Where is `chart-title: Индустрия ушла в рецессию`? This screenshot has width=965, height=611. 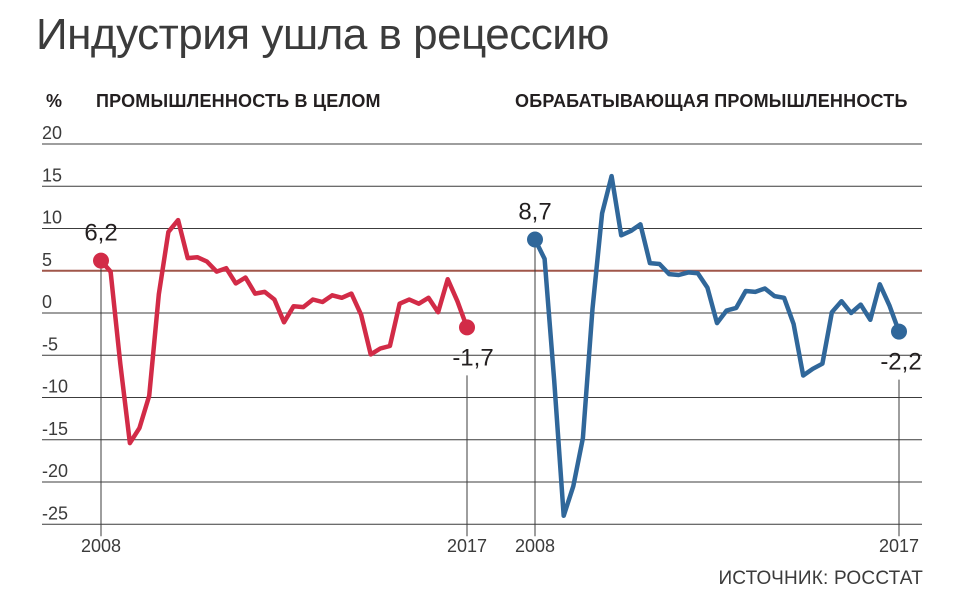
chart-title: Индустрия ушла в рецессию is located at coordinates (322, 34).